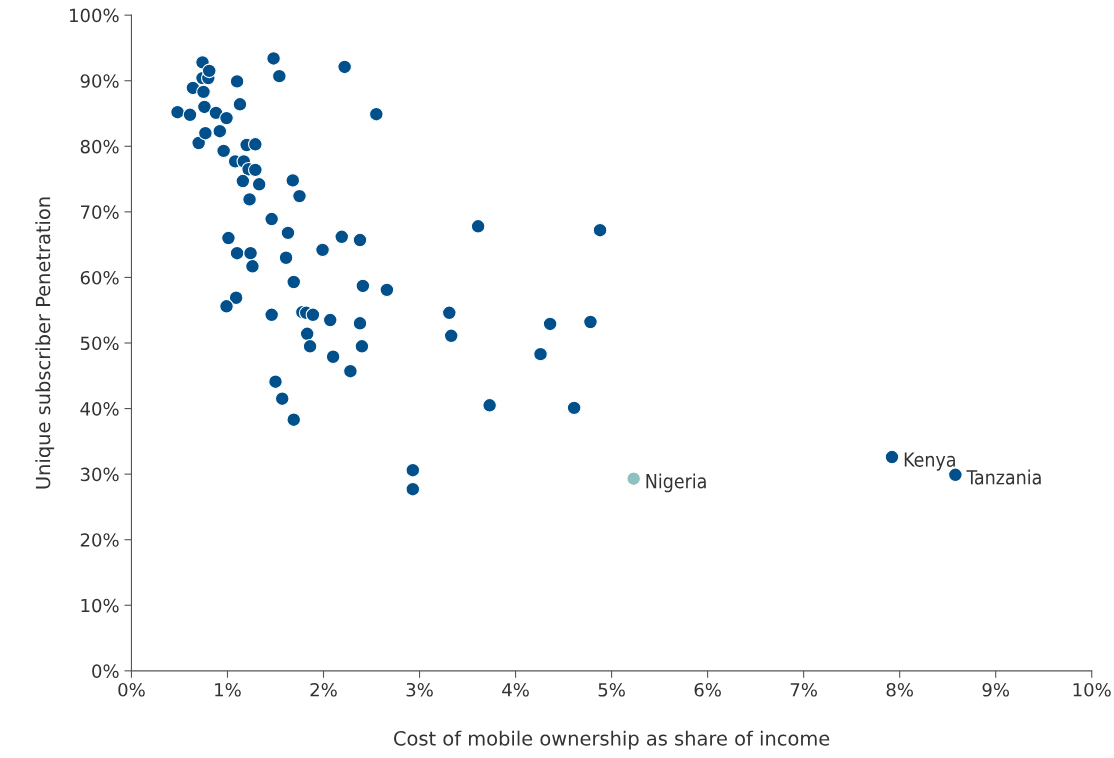 This screenshot has height=758, width=1114. Describe the element at coordinates (996, 689) in the screenshot. I see `x-tick-label: 9%` at that location.